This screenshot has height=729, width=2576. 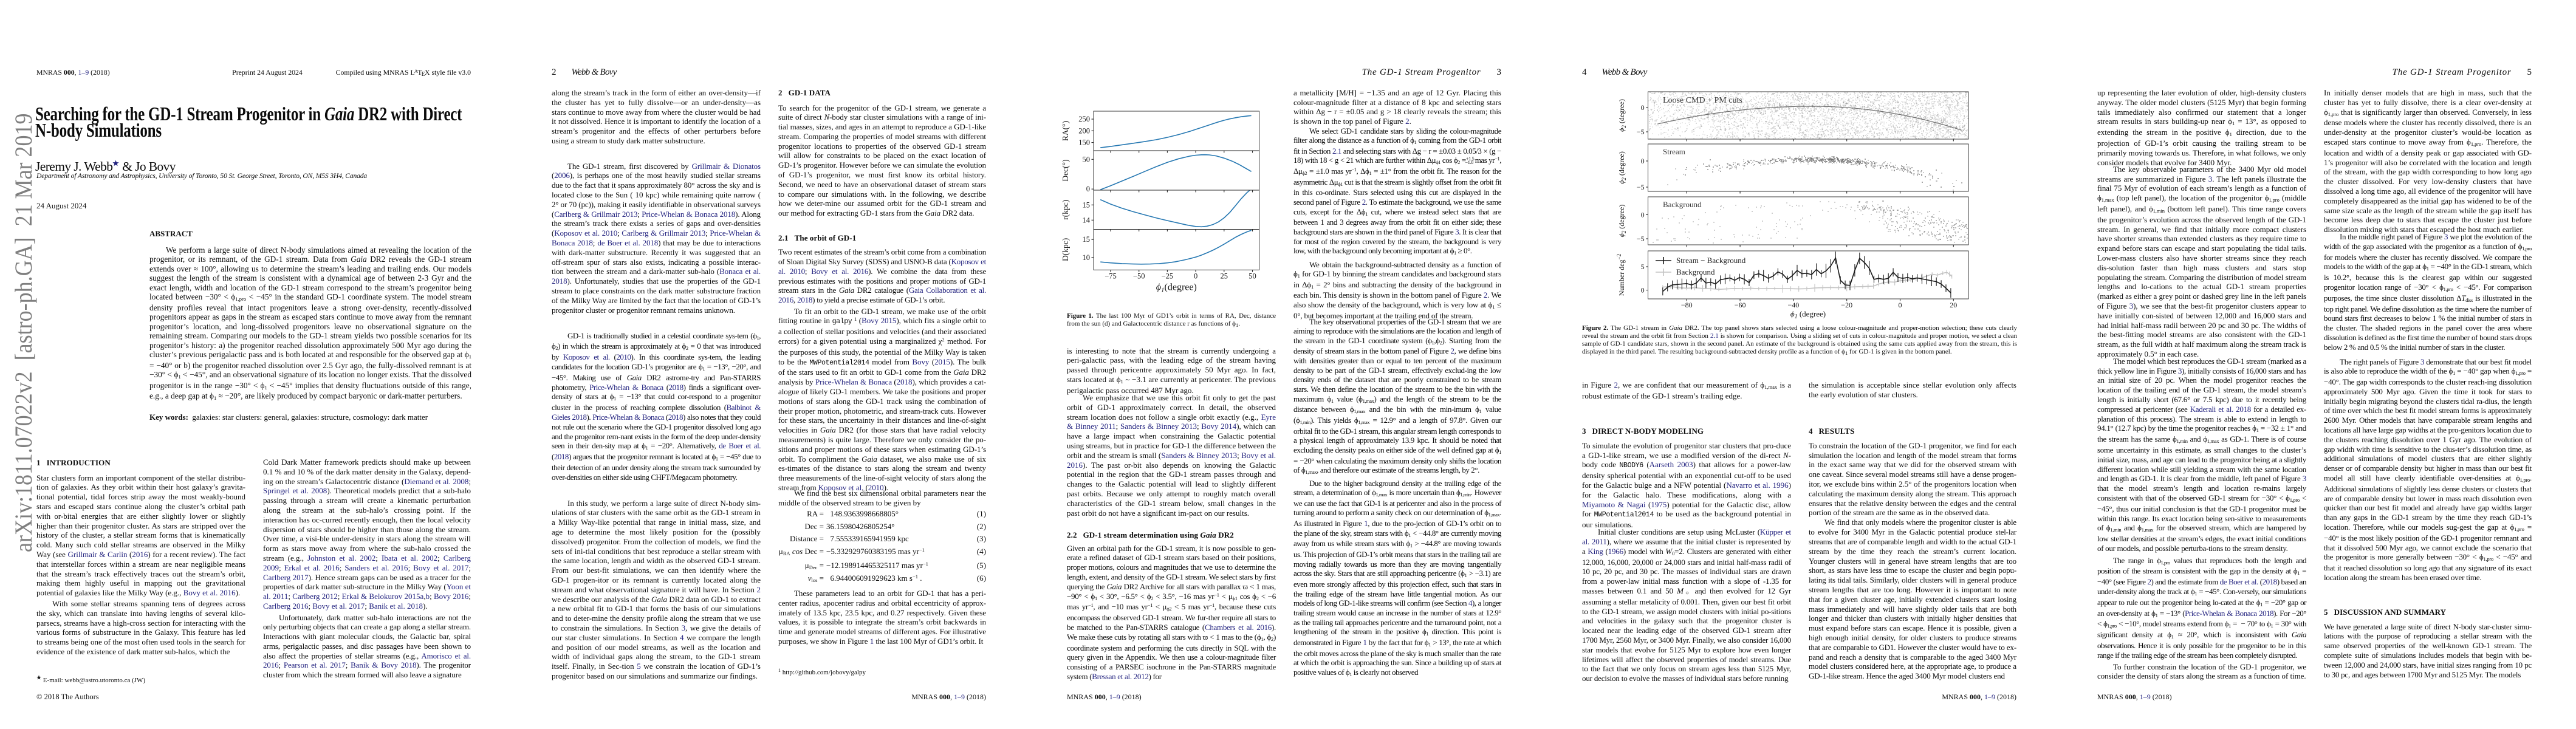 I want to click on svg-text: r(kpc), so click(x=1065, y=210).